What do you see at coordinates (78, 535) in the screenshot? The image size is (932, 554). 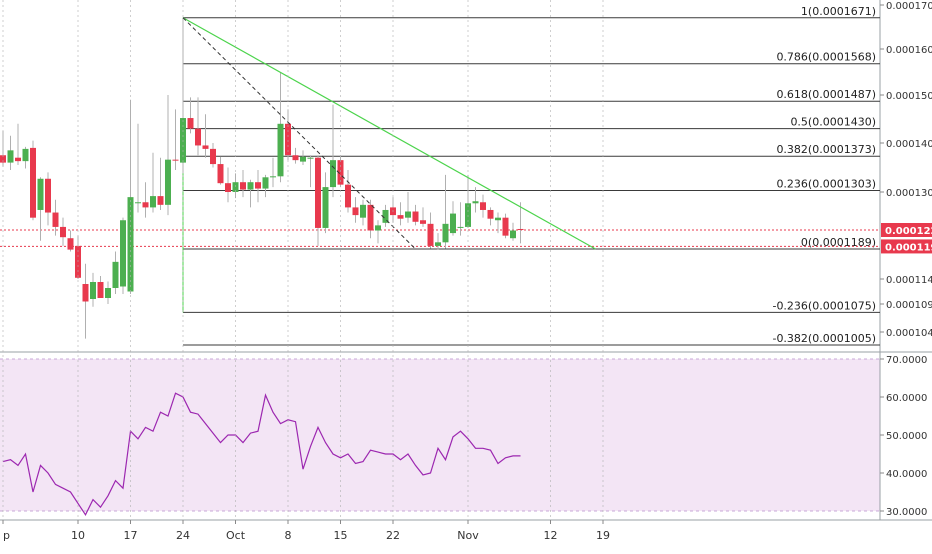 I see `time-axis-label: 10` at bounding box center [78, 535].